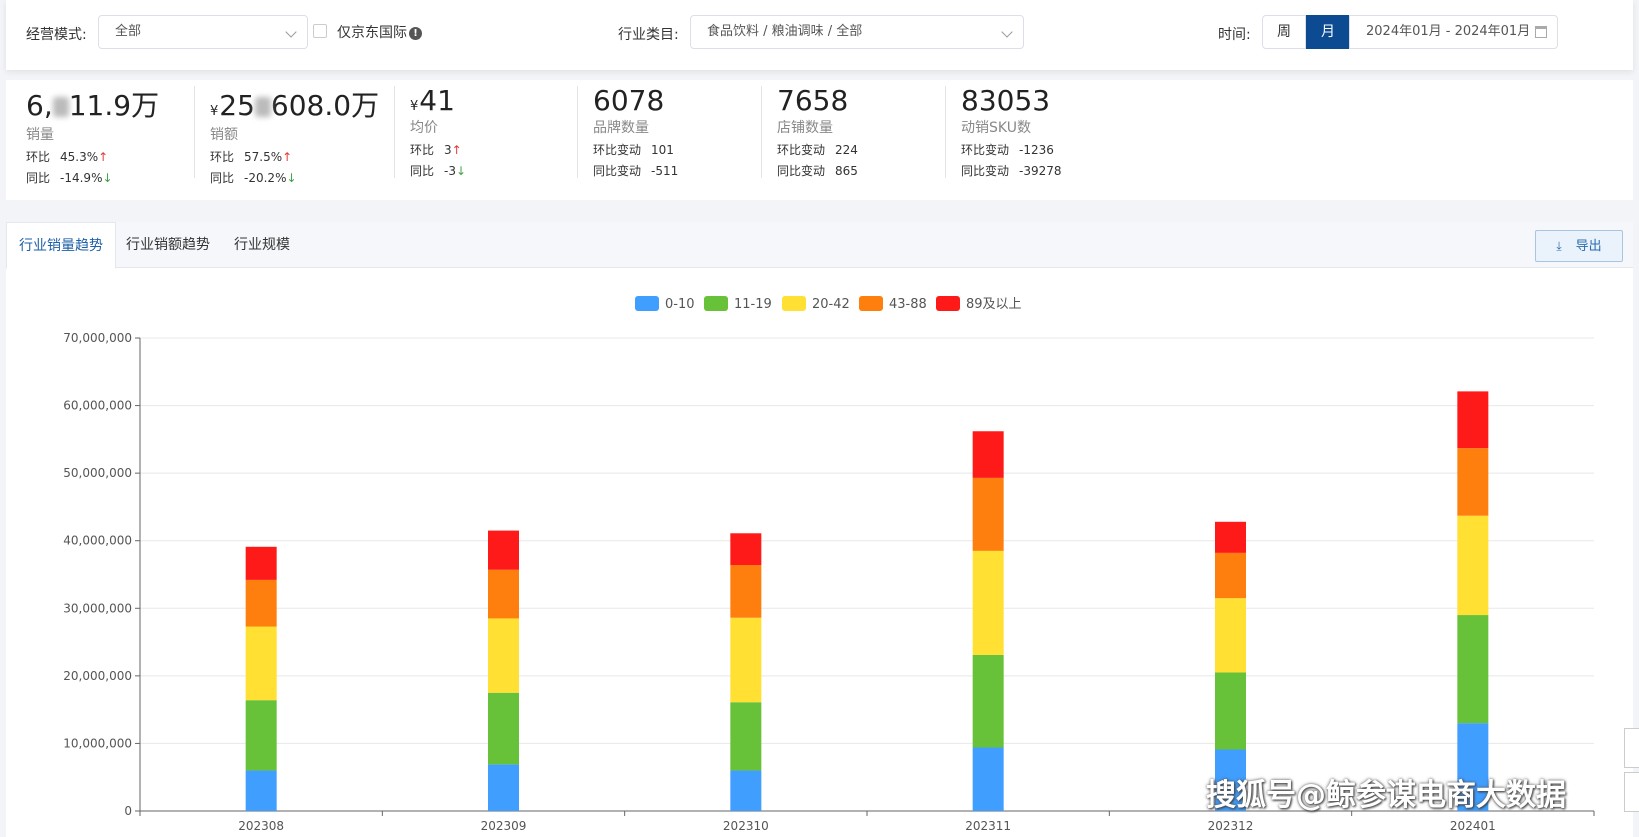  Describe the element at coordinates (294, 177) in the screenshot. I see `stat-yoy: 同比 -20.2%↓` at that location.